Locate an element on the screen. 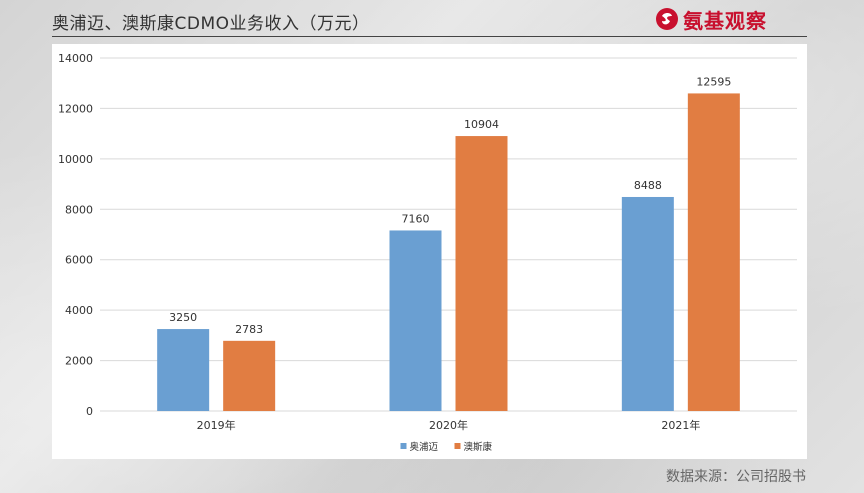 This screenshot has width=864, height=493. y-tick-label: 10000 is located at coordinates (75, 159).